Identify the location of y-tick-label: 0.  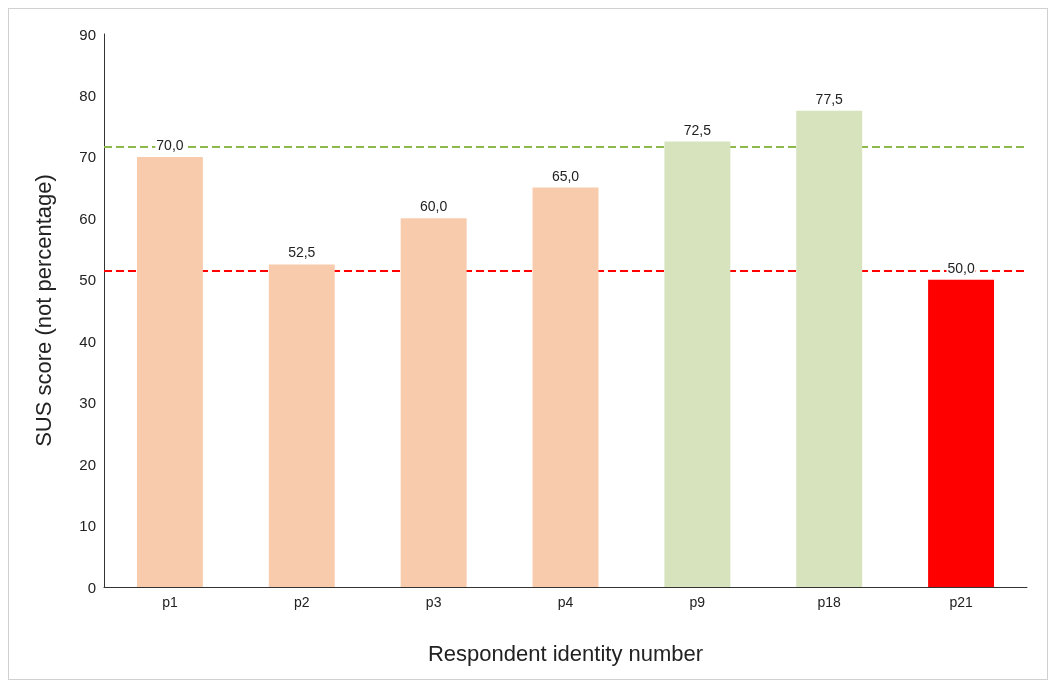
(91, 587).